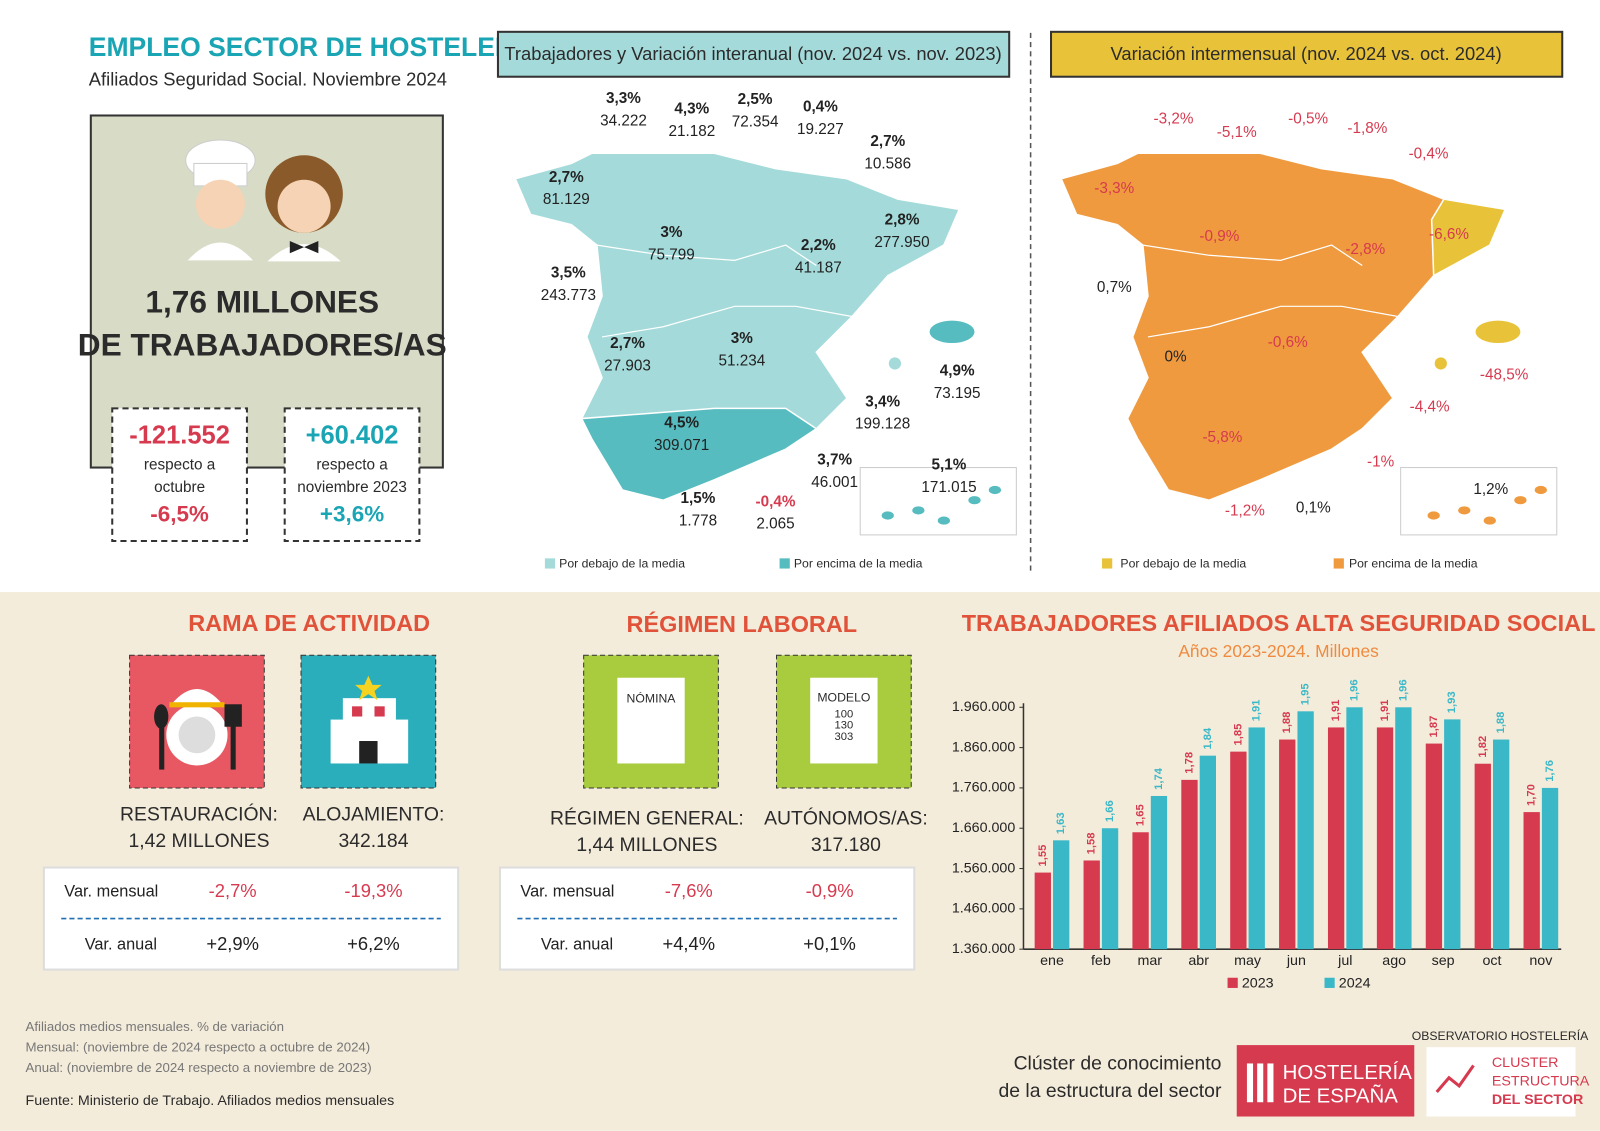  What do you see at coordinates (698, 521) in the screenshot?
I see `map-count: 1.778` at bounding box center [698, 521].